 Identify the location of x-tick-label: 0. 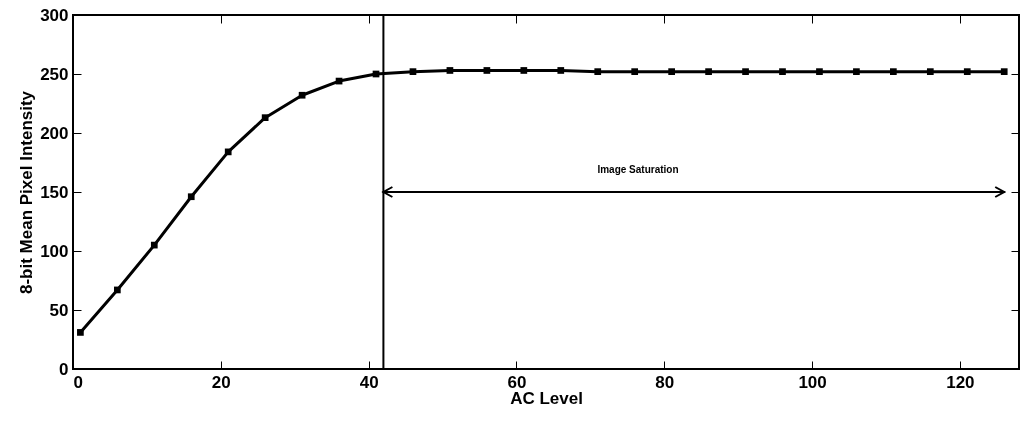
(78, 382).